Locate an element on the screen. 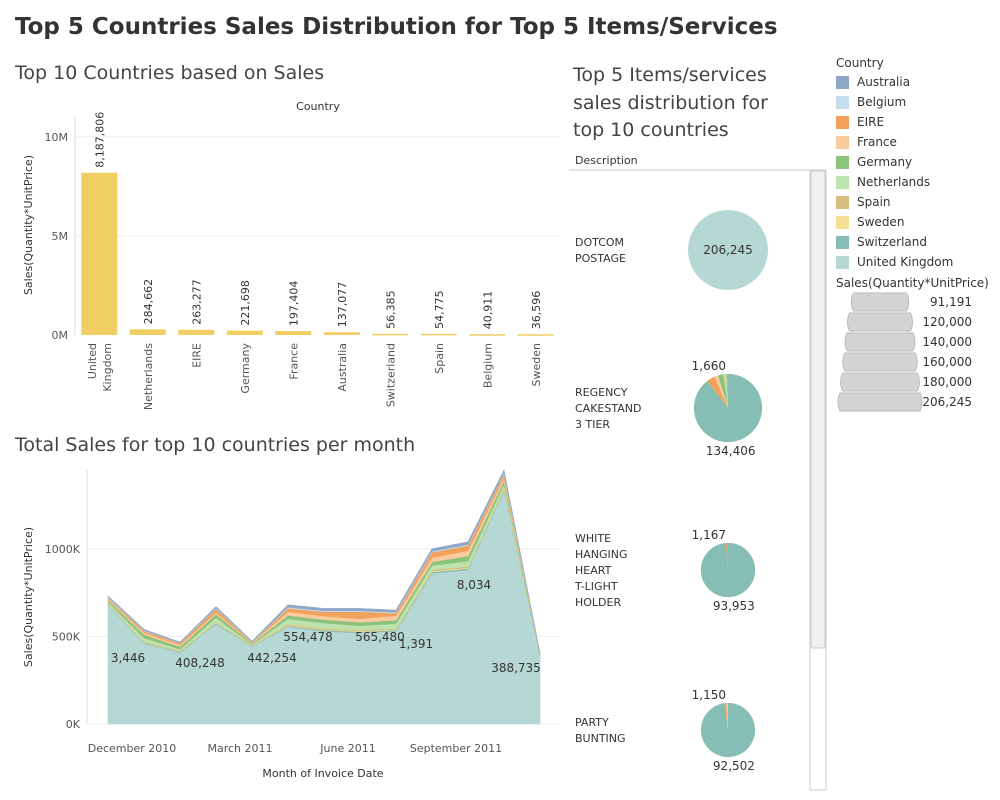 This screenshot has height=800, width=1000. legend-item: France is located at coordinates (916, 142).